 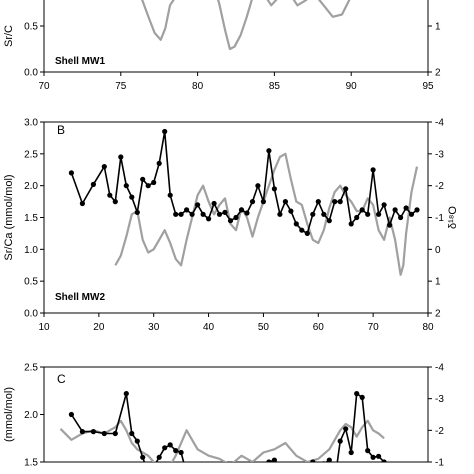 I want to click on y2-tick-label: -2, so click(x=439, y=186).